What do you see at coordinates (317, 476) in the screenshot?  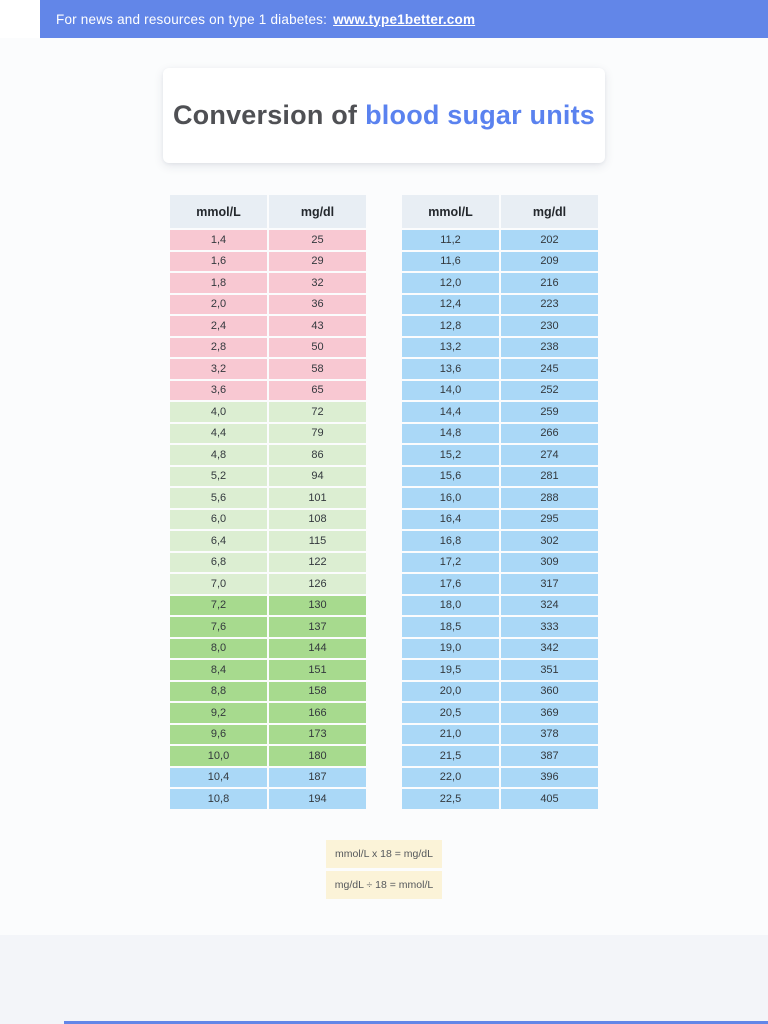 I see `mg-cell: 94` at bounding box center [317, 476].